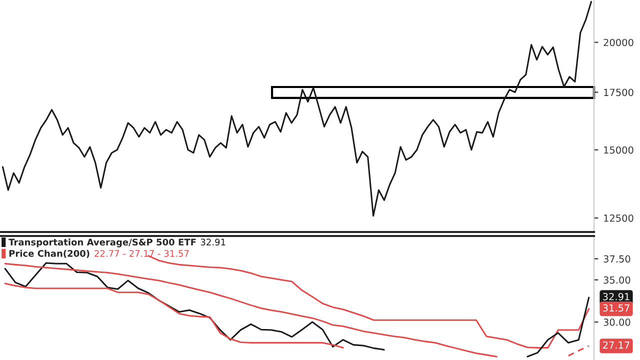  What do you see at coordinates (141, 253) in the screenshot?
I see `annotation: 22.77 - 27.17 - 31.57` at bounding box center [141, 253].